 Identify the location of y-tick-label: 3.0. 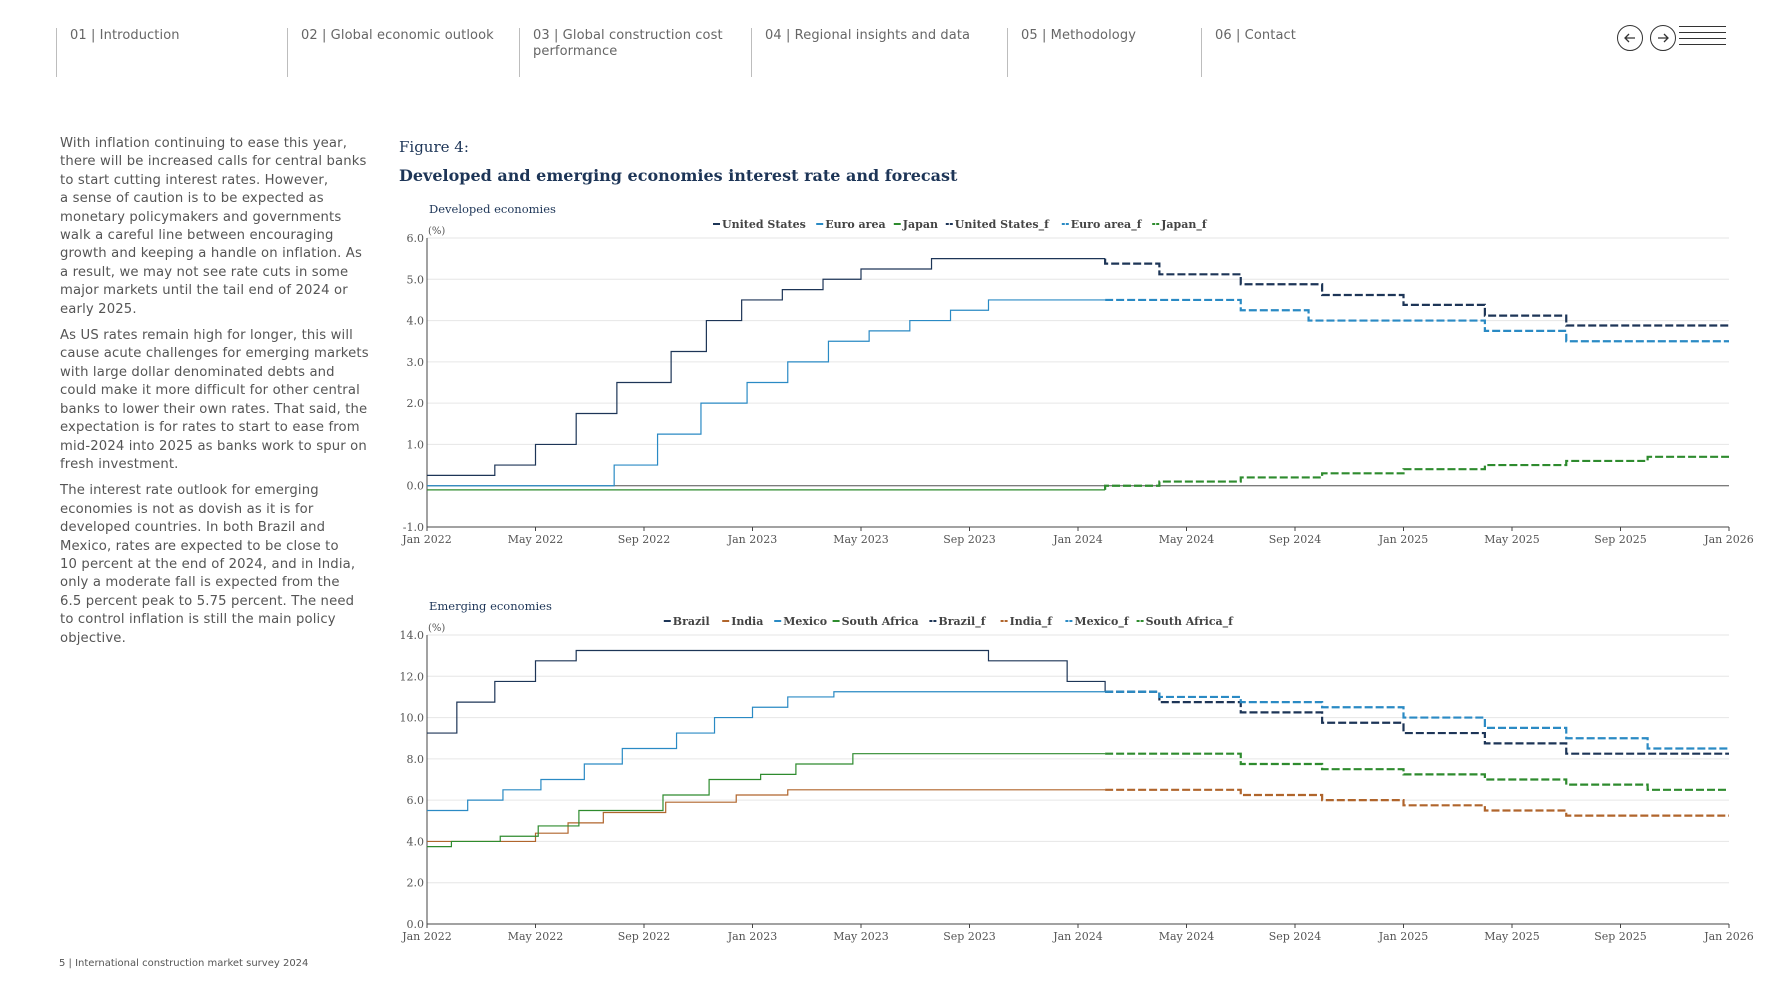
(416, 362).